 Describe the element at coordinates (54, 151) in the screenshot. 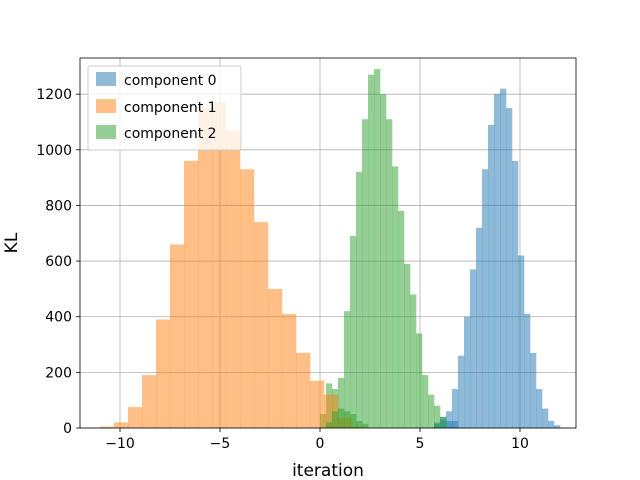

I see `y-tick-label: 1000` at that location.